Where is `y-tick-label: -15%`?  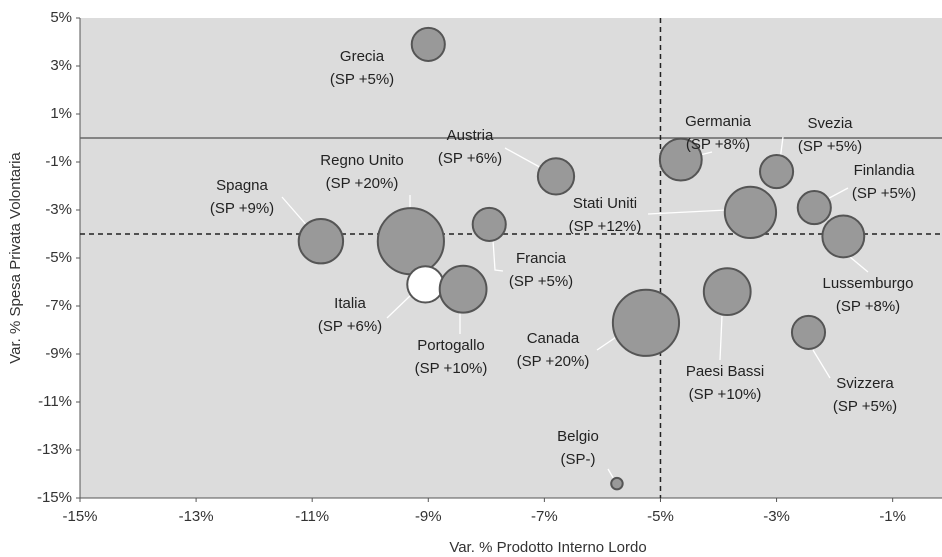
y-tick-label: -15% is located at coordinates (54, 497).